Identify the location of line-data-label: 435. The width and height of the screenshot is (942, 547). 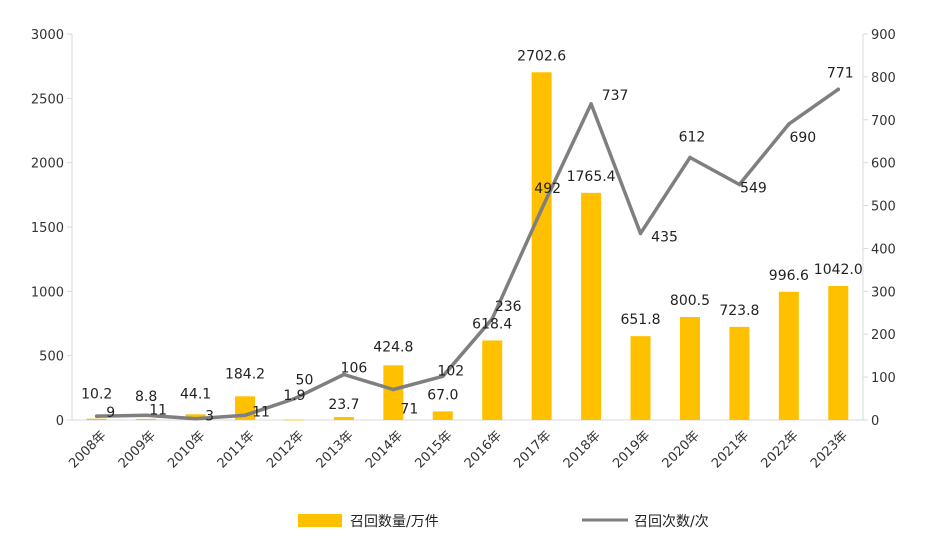
(664, 237).